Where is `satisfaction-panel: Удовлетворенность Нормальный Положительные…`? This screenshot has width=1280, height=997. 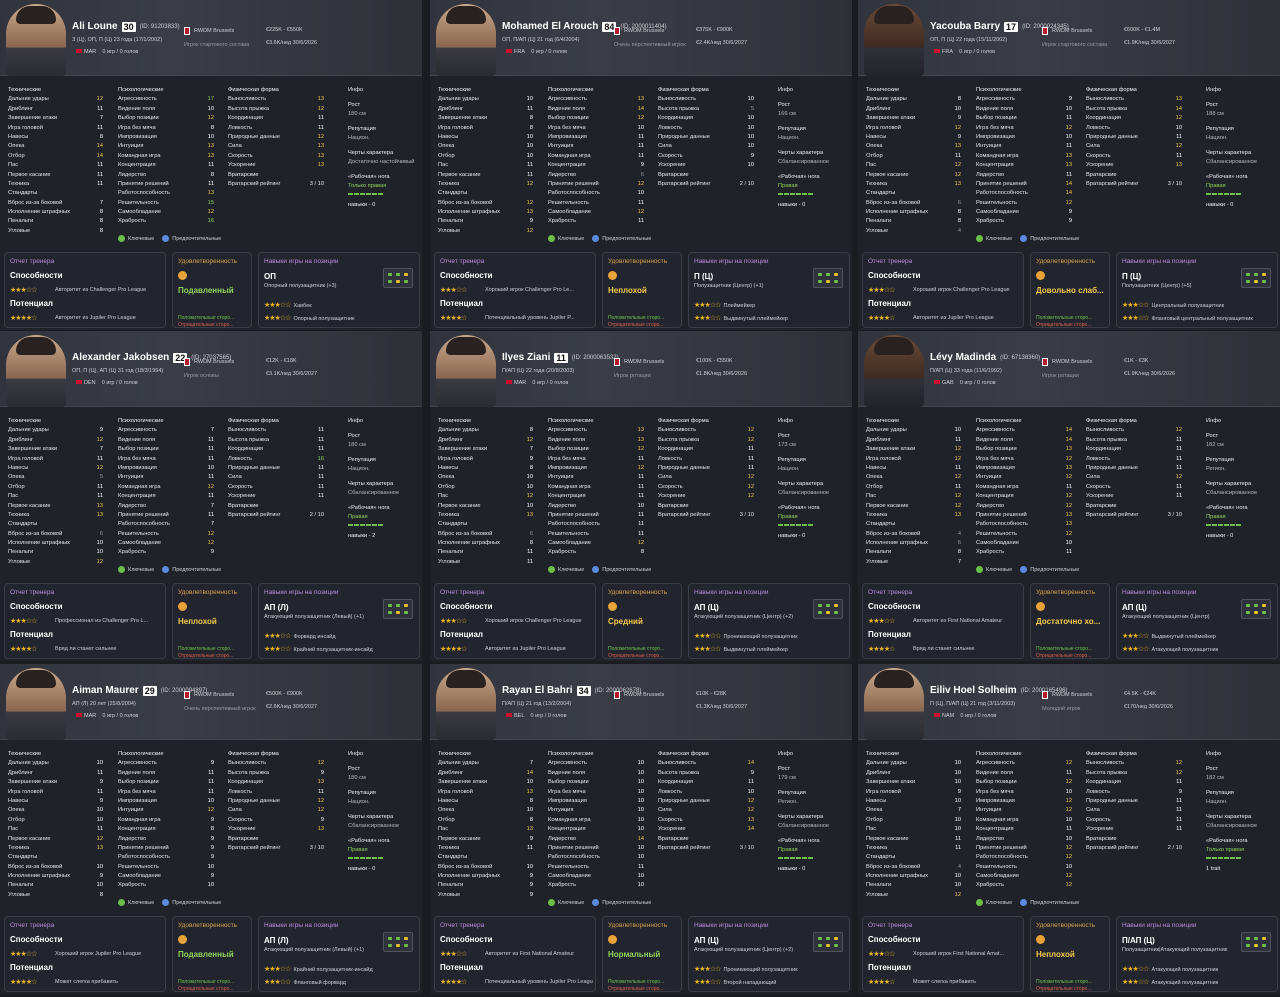
satisfaction-panel: Удовлетворенность Нормальный Положительные… is located at coordinates (642, 954).